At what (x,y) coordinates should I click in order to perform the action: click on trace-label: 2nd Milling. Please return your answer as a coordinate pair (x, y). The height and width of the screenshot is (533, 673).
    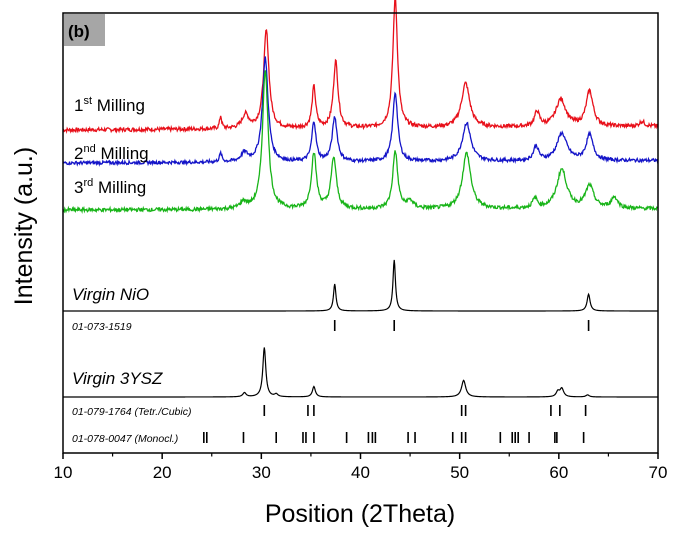
    Looking at the image, I should click on (111, 153).